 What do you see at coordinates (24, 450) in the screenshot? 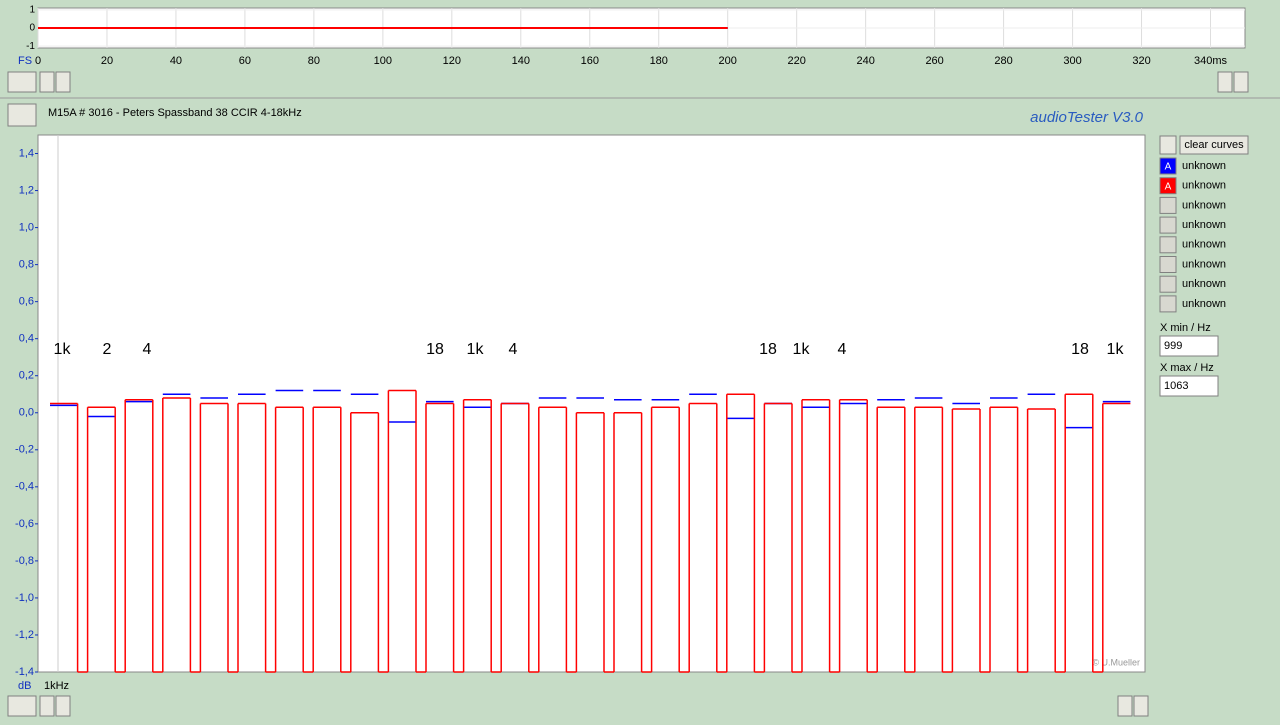
I see `y-tick-label: -0,2` at bounding box center [24, 450].